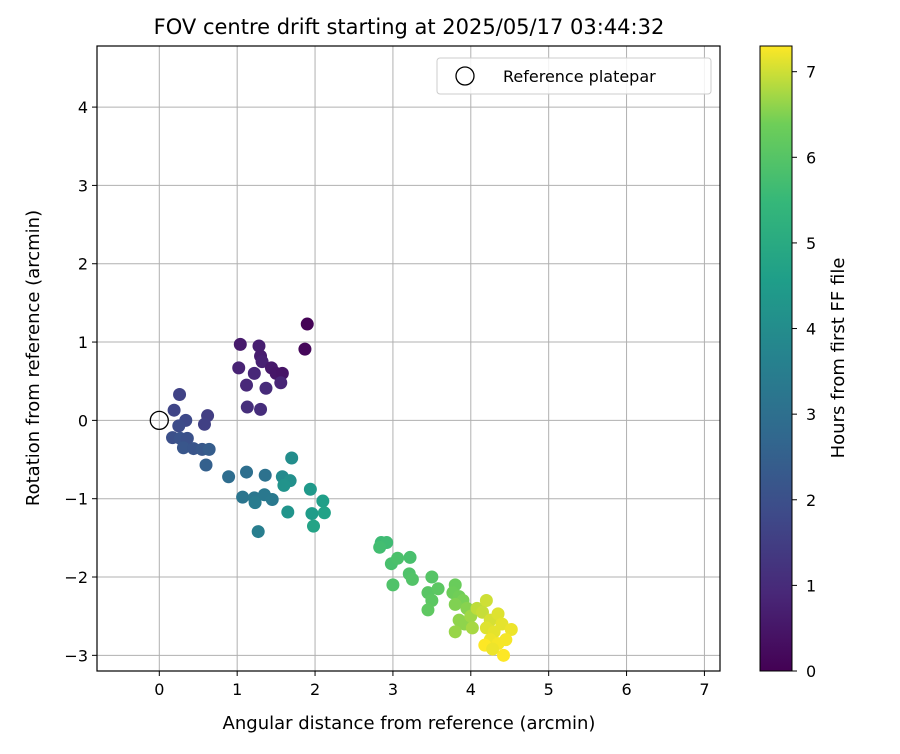  What do you see at coordinates (776, 358) in the screenshot?
I see `colorbar-gradient` at bounding box center [776, 358].